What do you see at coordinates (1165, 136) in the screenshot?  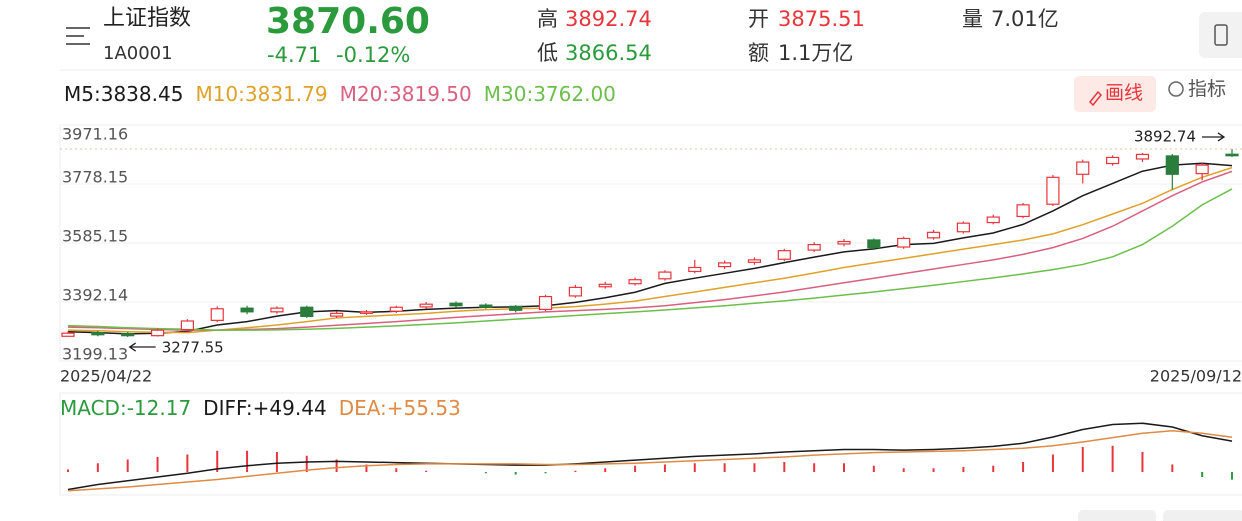 I see `high-annotation: 3892.74` at bounding box center [1165, 136].